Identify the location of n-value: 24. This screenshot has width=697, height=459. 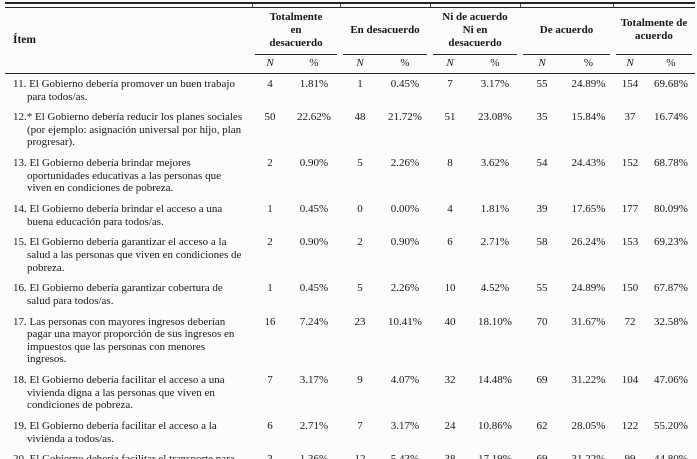
(450, 426).